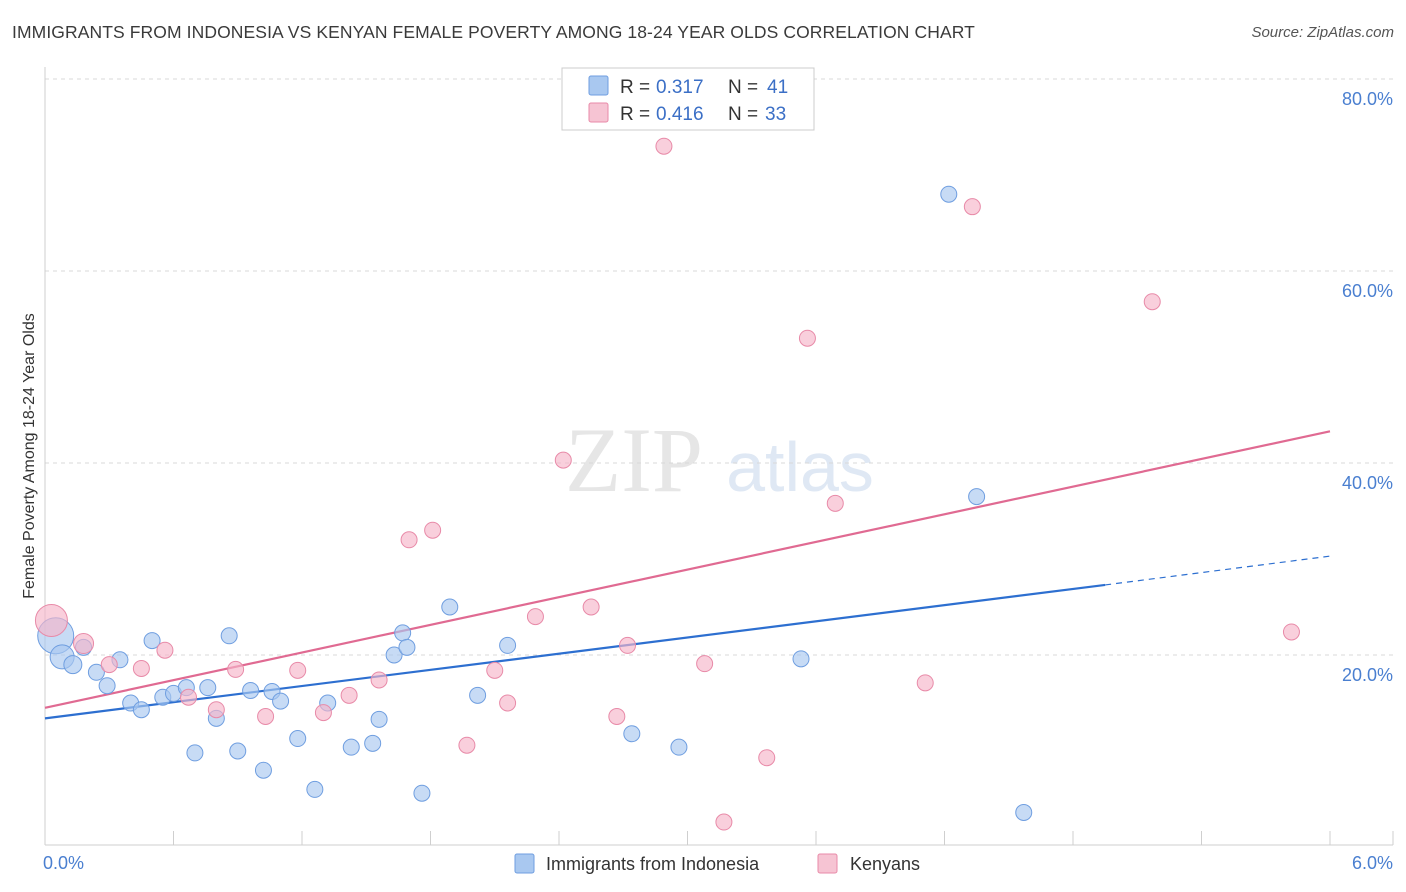  What do you see at coordinates (1367, 291) in the screenshot?
I see `y-tick-label-60: 60.0%` at bounding box center [1367, 291].